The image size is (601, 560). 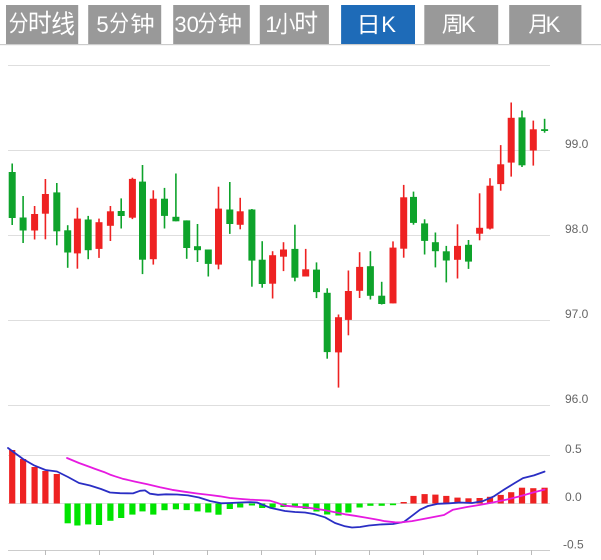 I want to click on svg-text: 98.0, so click(x=577, y=229).